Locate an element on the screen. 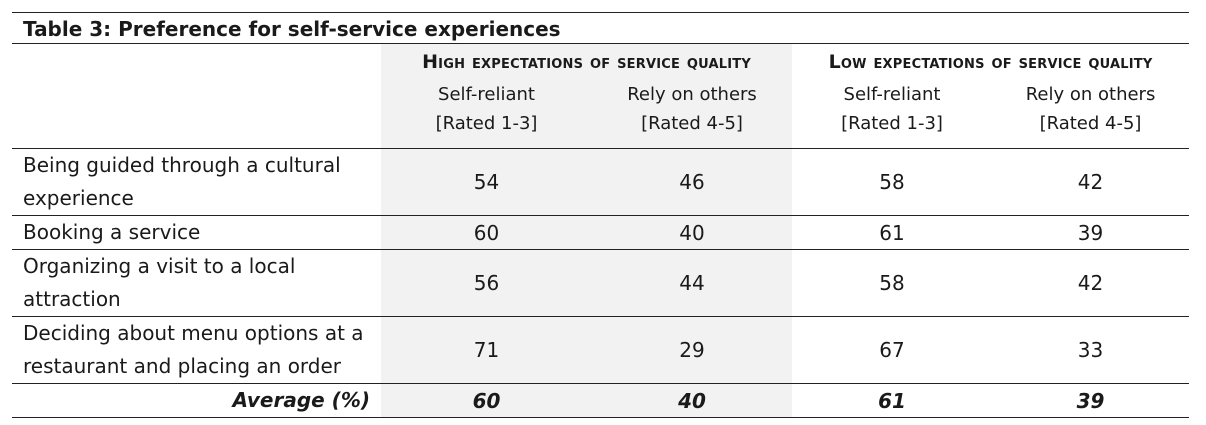 This screenshot has height=425, width=1206. average-row: Average (%) 60 40 61 39 is located at coordinates (601, 400).